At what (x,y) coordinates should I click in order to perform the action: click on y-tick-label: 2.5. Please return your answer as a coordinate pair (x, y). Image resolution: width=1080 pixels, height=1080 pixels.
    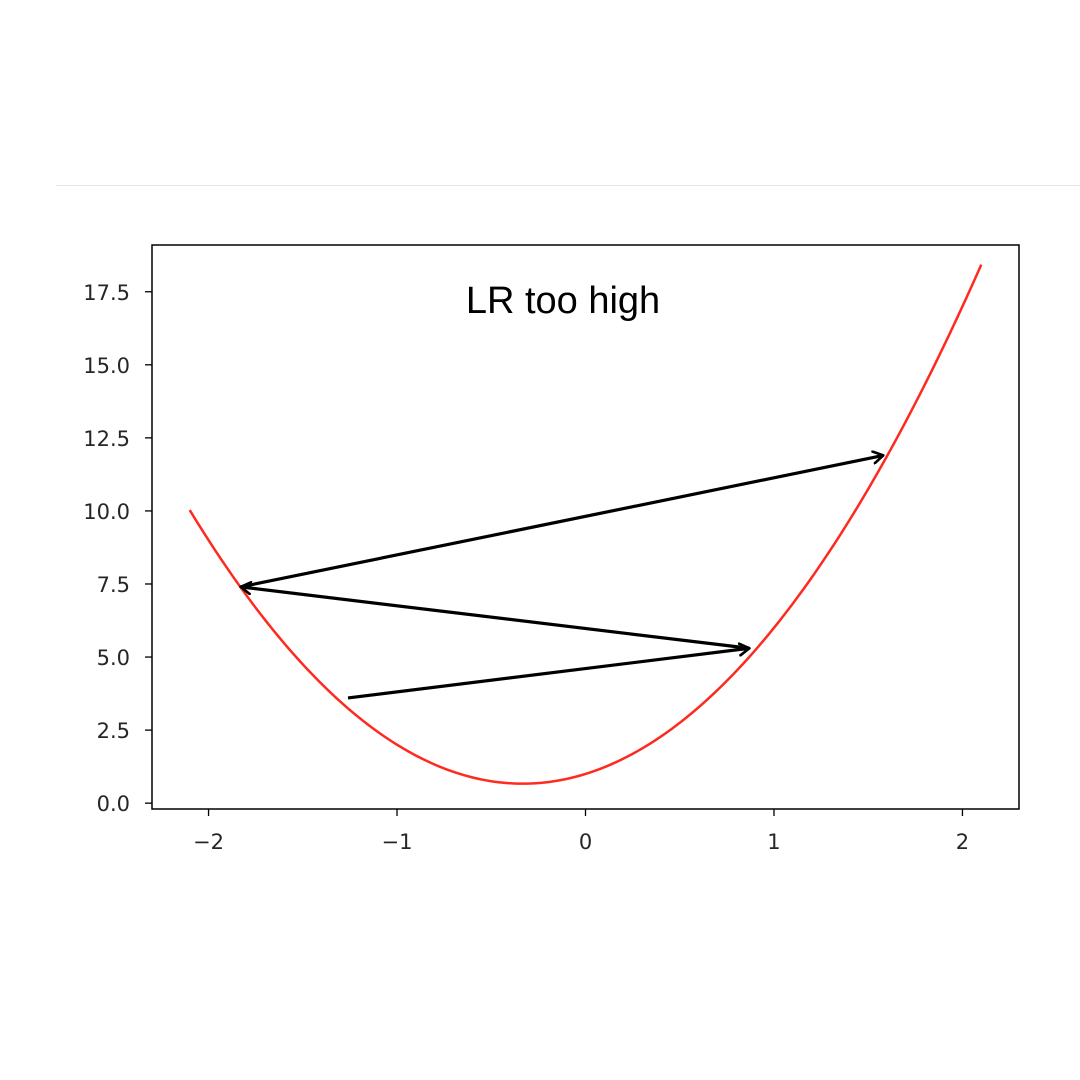
    Looking at the image, I should click on (113, 731).